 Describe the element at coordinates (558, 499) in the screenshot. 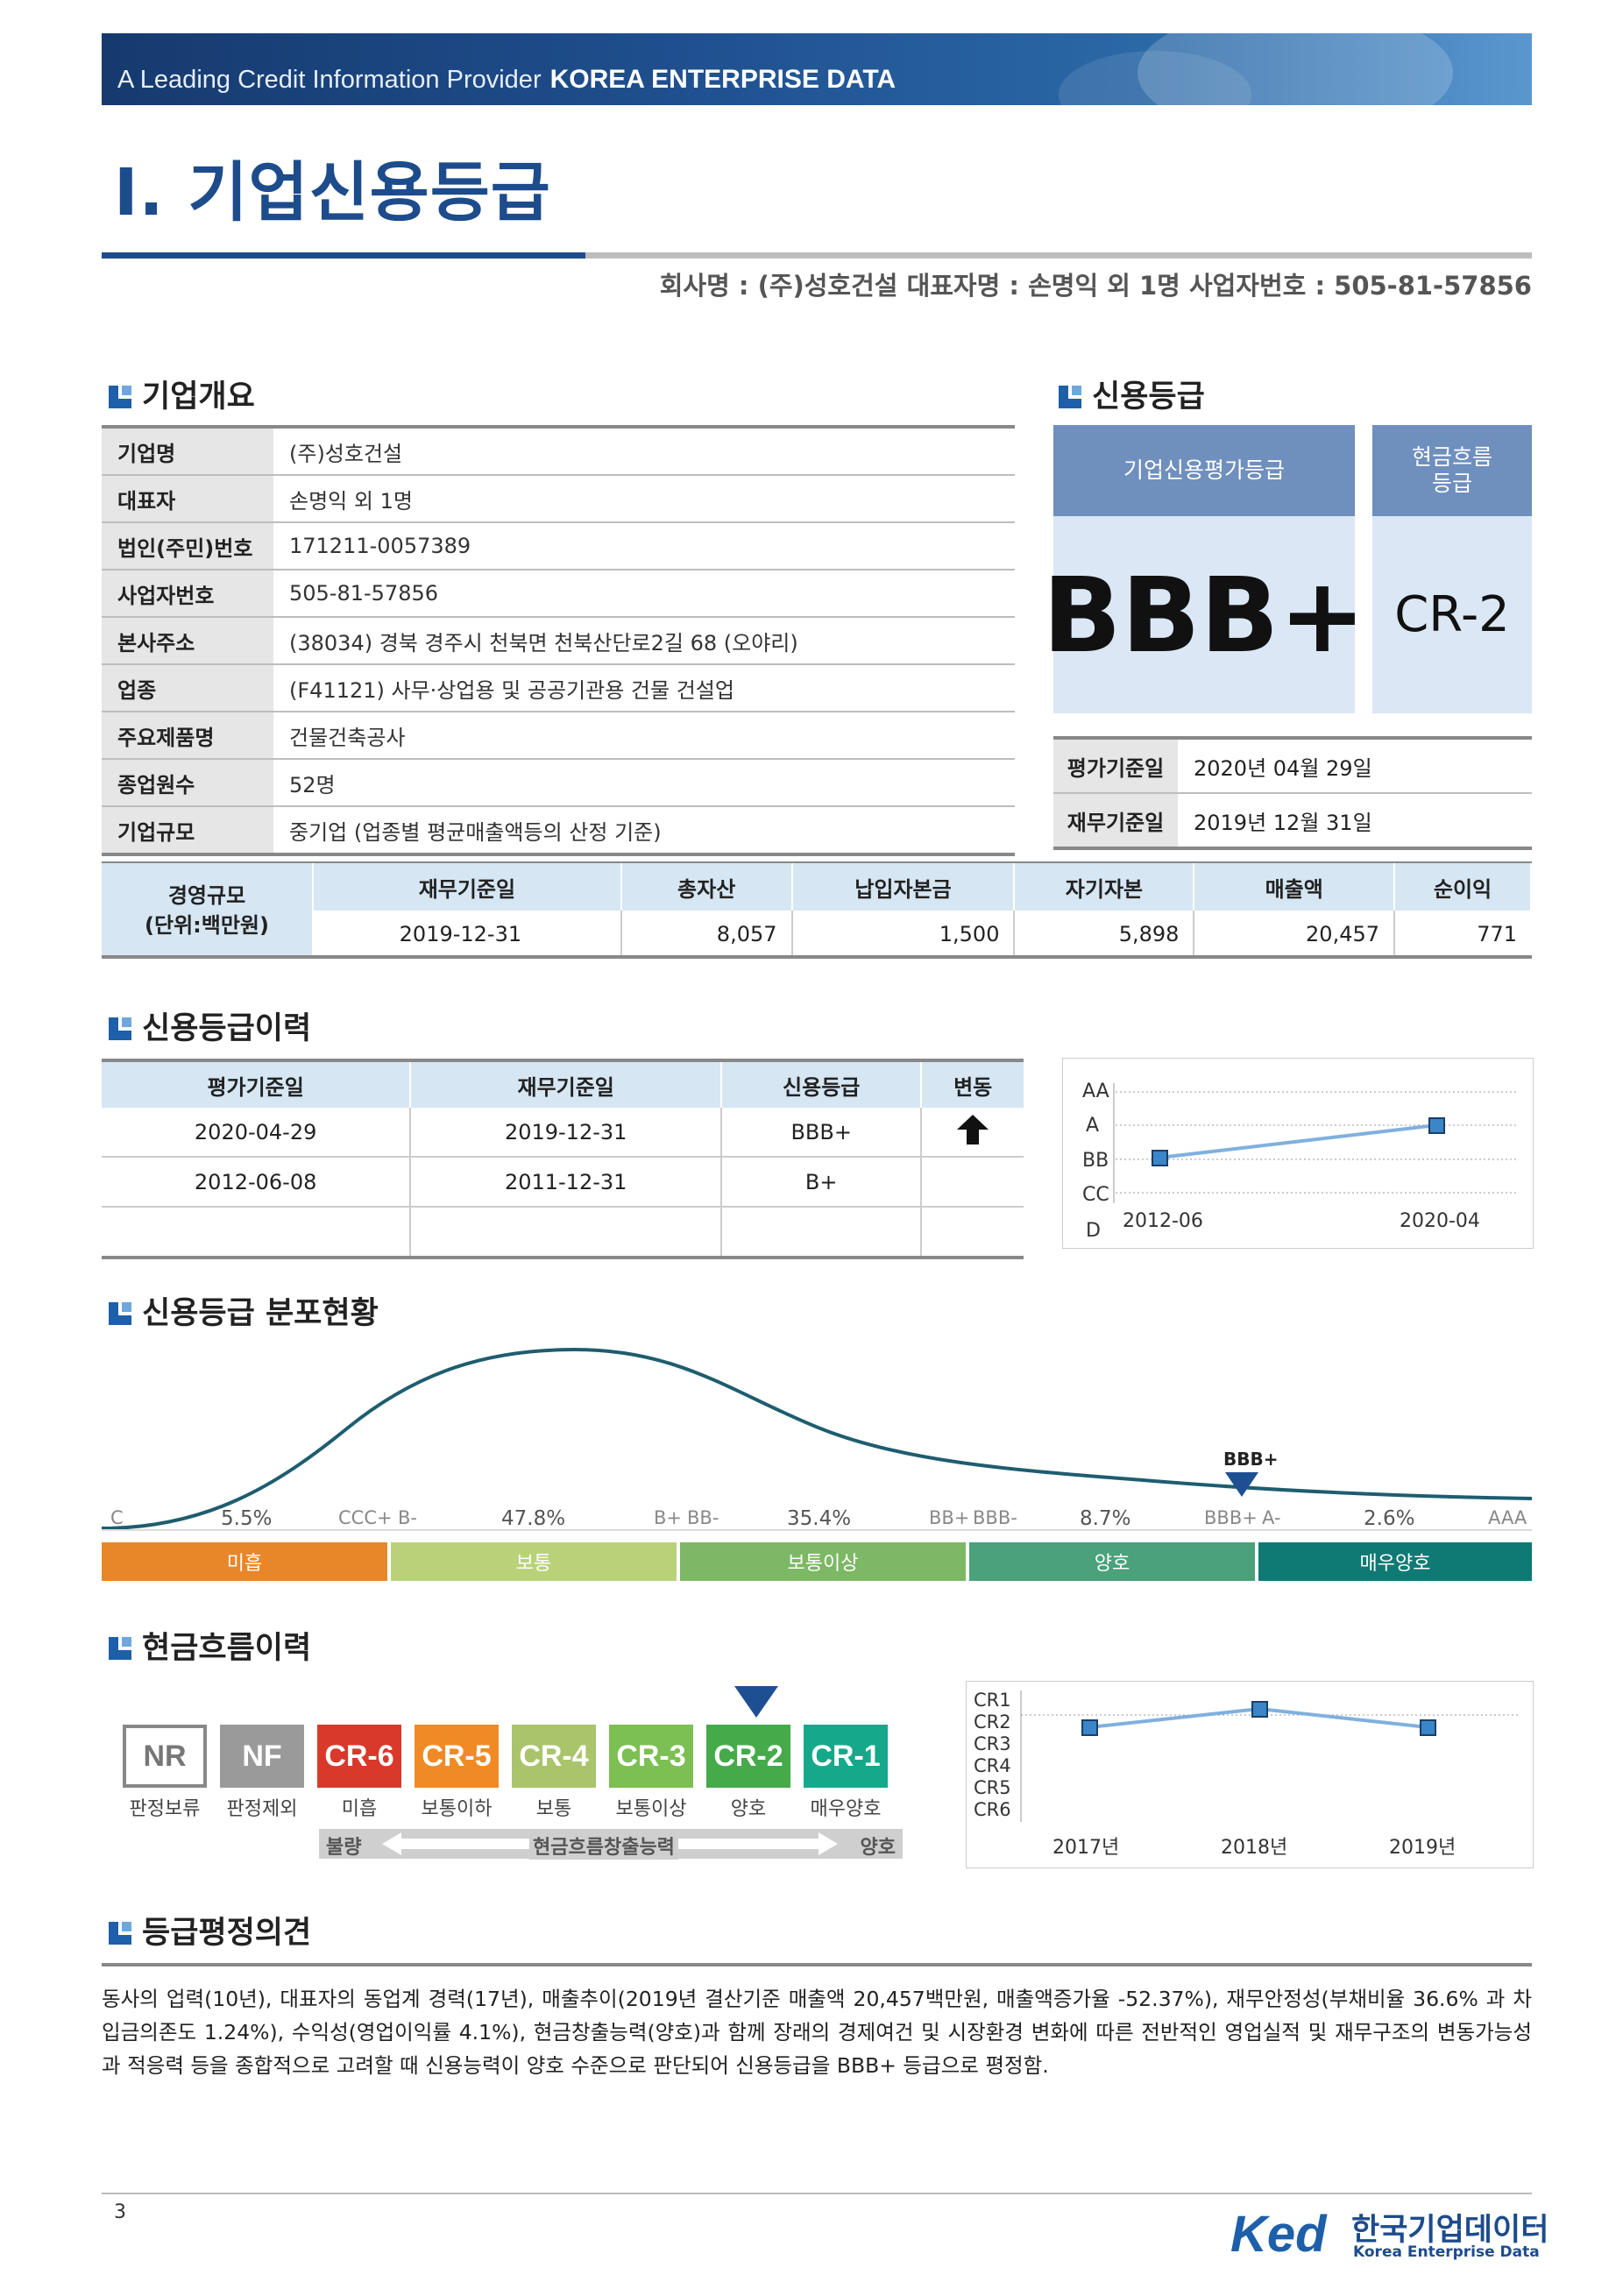

I see `table-row: 대표자 손명익 외 1명` at that location.